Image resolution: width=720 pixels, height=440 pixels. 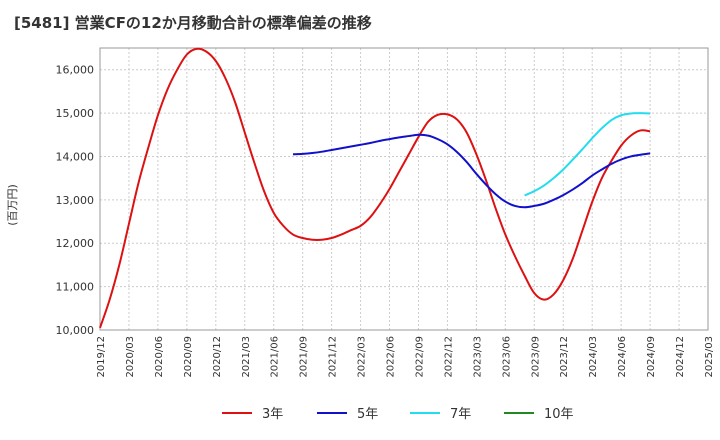 What do you see at coordinates (304, 357) in the screenshot?
I see `x-tick-label: 2021/09` at bounding box center [304, 357].